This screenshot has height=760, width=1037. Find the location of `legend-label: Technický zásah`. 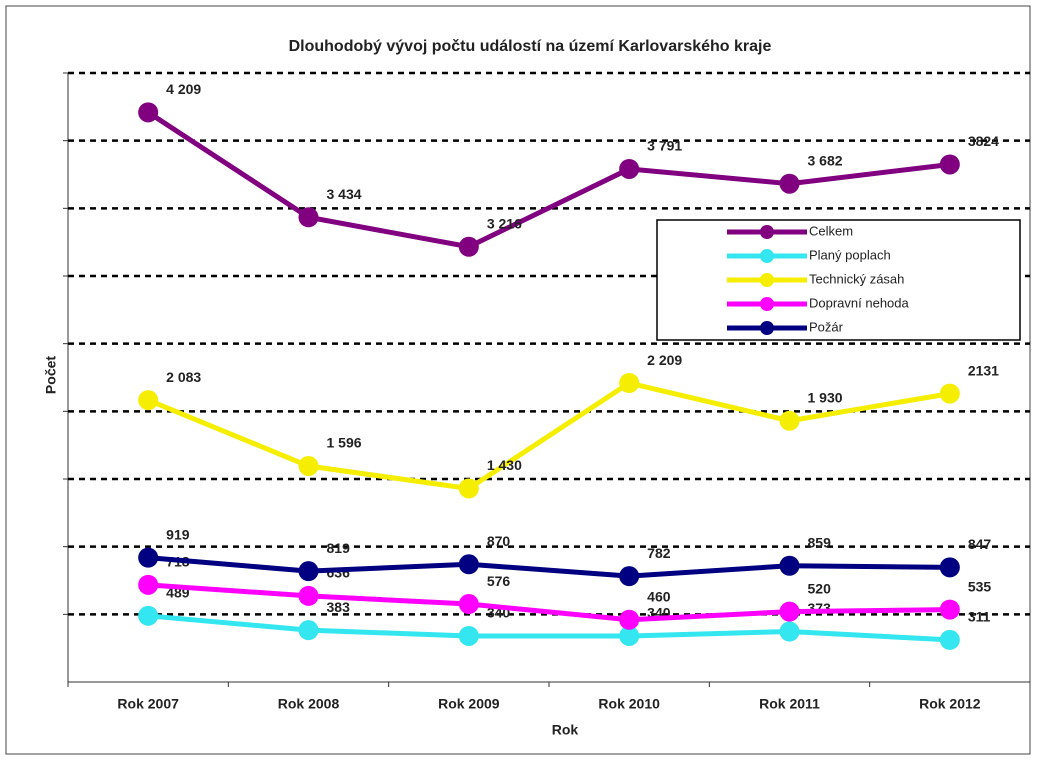

legend-label: Technický zásah is located at coordinates (856, 278).